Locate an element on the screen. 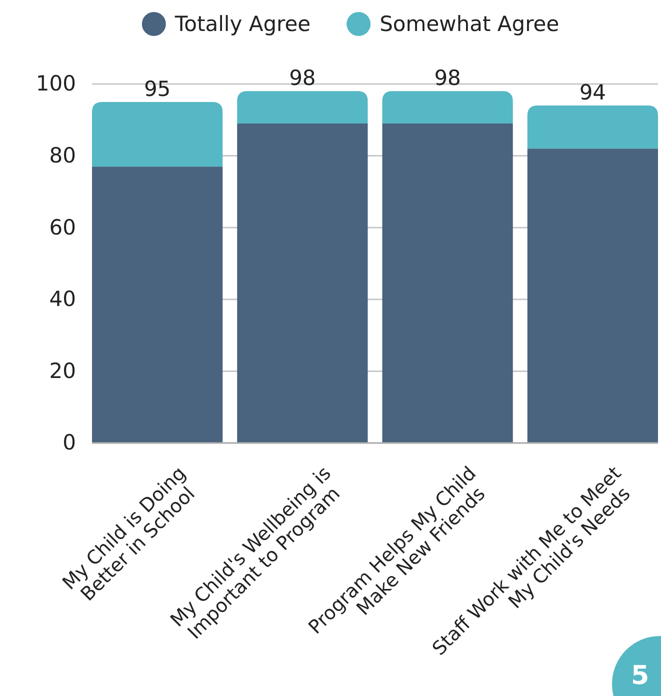  total-label: 94 is located at coordinates (592, 92).